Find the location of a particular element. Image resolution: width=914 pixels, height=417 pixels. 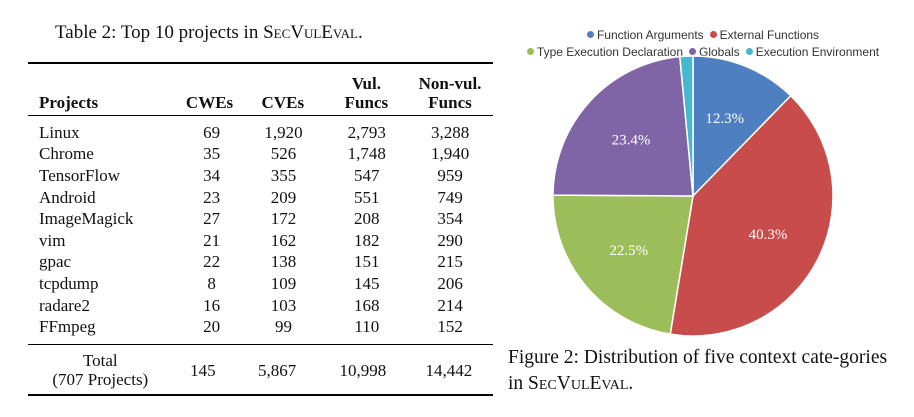

legend-item: Function Arguments is located at coordinates (645, 35).